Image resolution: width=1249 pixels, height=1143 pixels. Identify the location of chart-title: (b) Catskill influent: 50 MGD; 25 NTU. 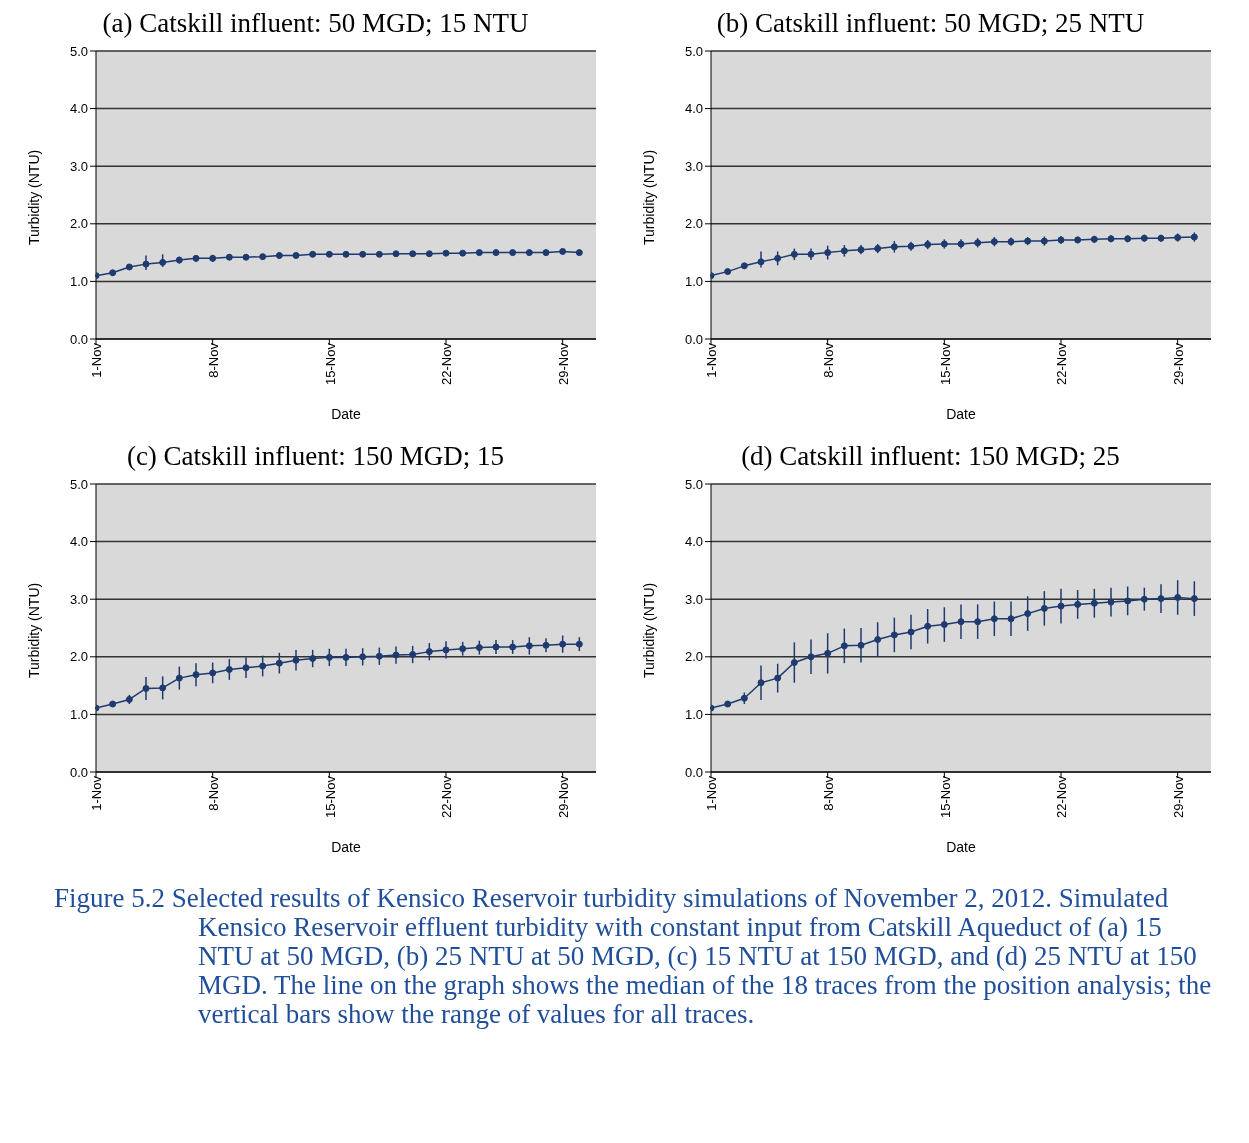
(930, 23).